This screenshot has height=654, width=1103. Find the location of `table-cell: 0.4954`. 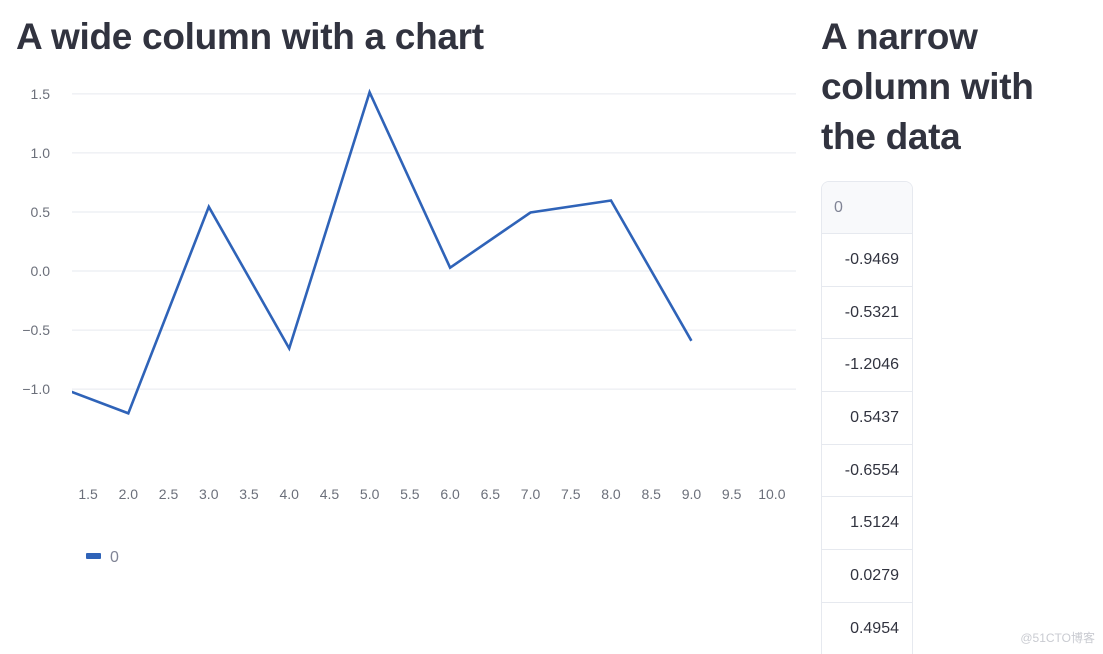

table-cell: 0.4954 is located at coordinates (867, 628).